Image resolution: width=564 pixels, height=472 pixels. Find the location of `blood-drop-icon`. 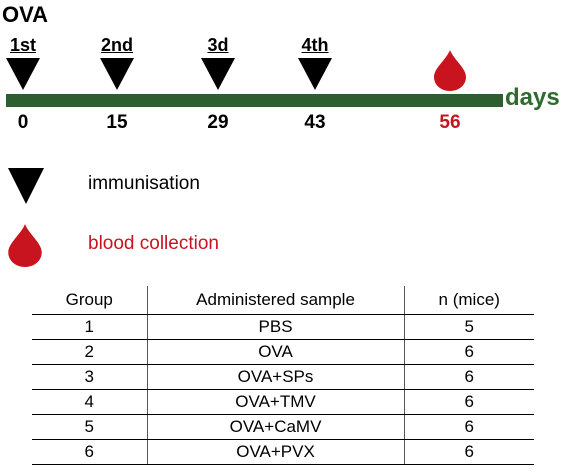

blood-drop-icon is located at coordinates (450, 70).